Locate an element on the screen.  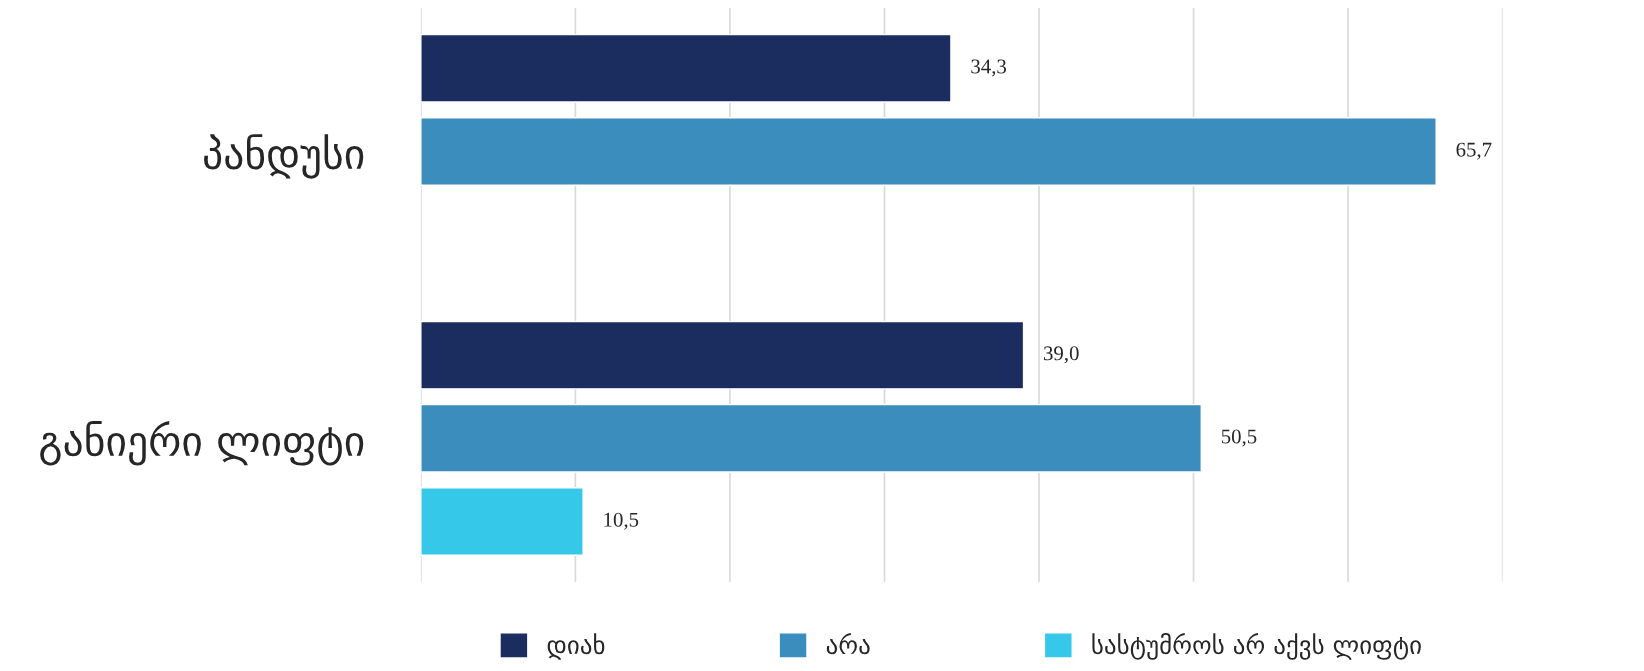
y-tick-label: პანდუსი is located at coordinates (284, 156).